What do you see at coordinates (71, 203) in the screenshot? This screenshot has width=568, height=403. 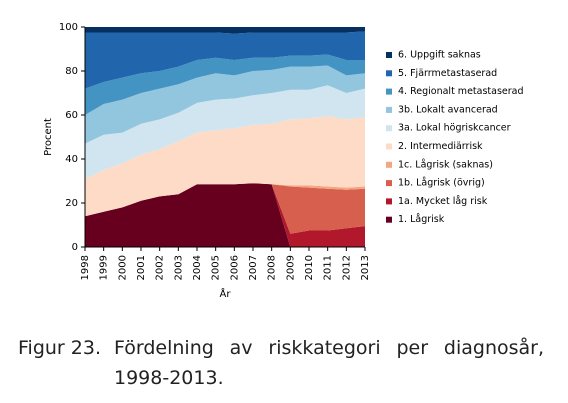 I see `y-tick-label: 20` at bounding box center [71, 203].